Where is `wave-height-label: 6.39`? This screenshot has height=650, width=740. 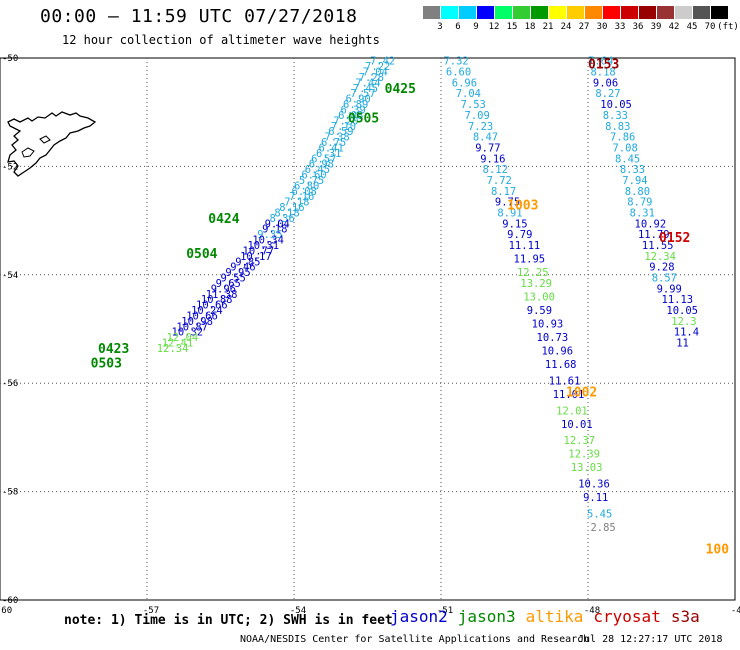 wave-height-label: 6.39 is located at coordinates (353, 110).